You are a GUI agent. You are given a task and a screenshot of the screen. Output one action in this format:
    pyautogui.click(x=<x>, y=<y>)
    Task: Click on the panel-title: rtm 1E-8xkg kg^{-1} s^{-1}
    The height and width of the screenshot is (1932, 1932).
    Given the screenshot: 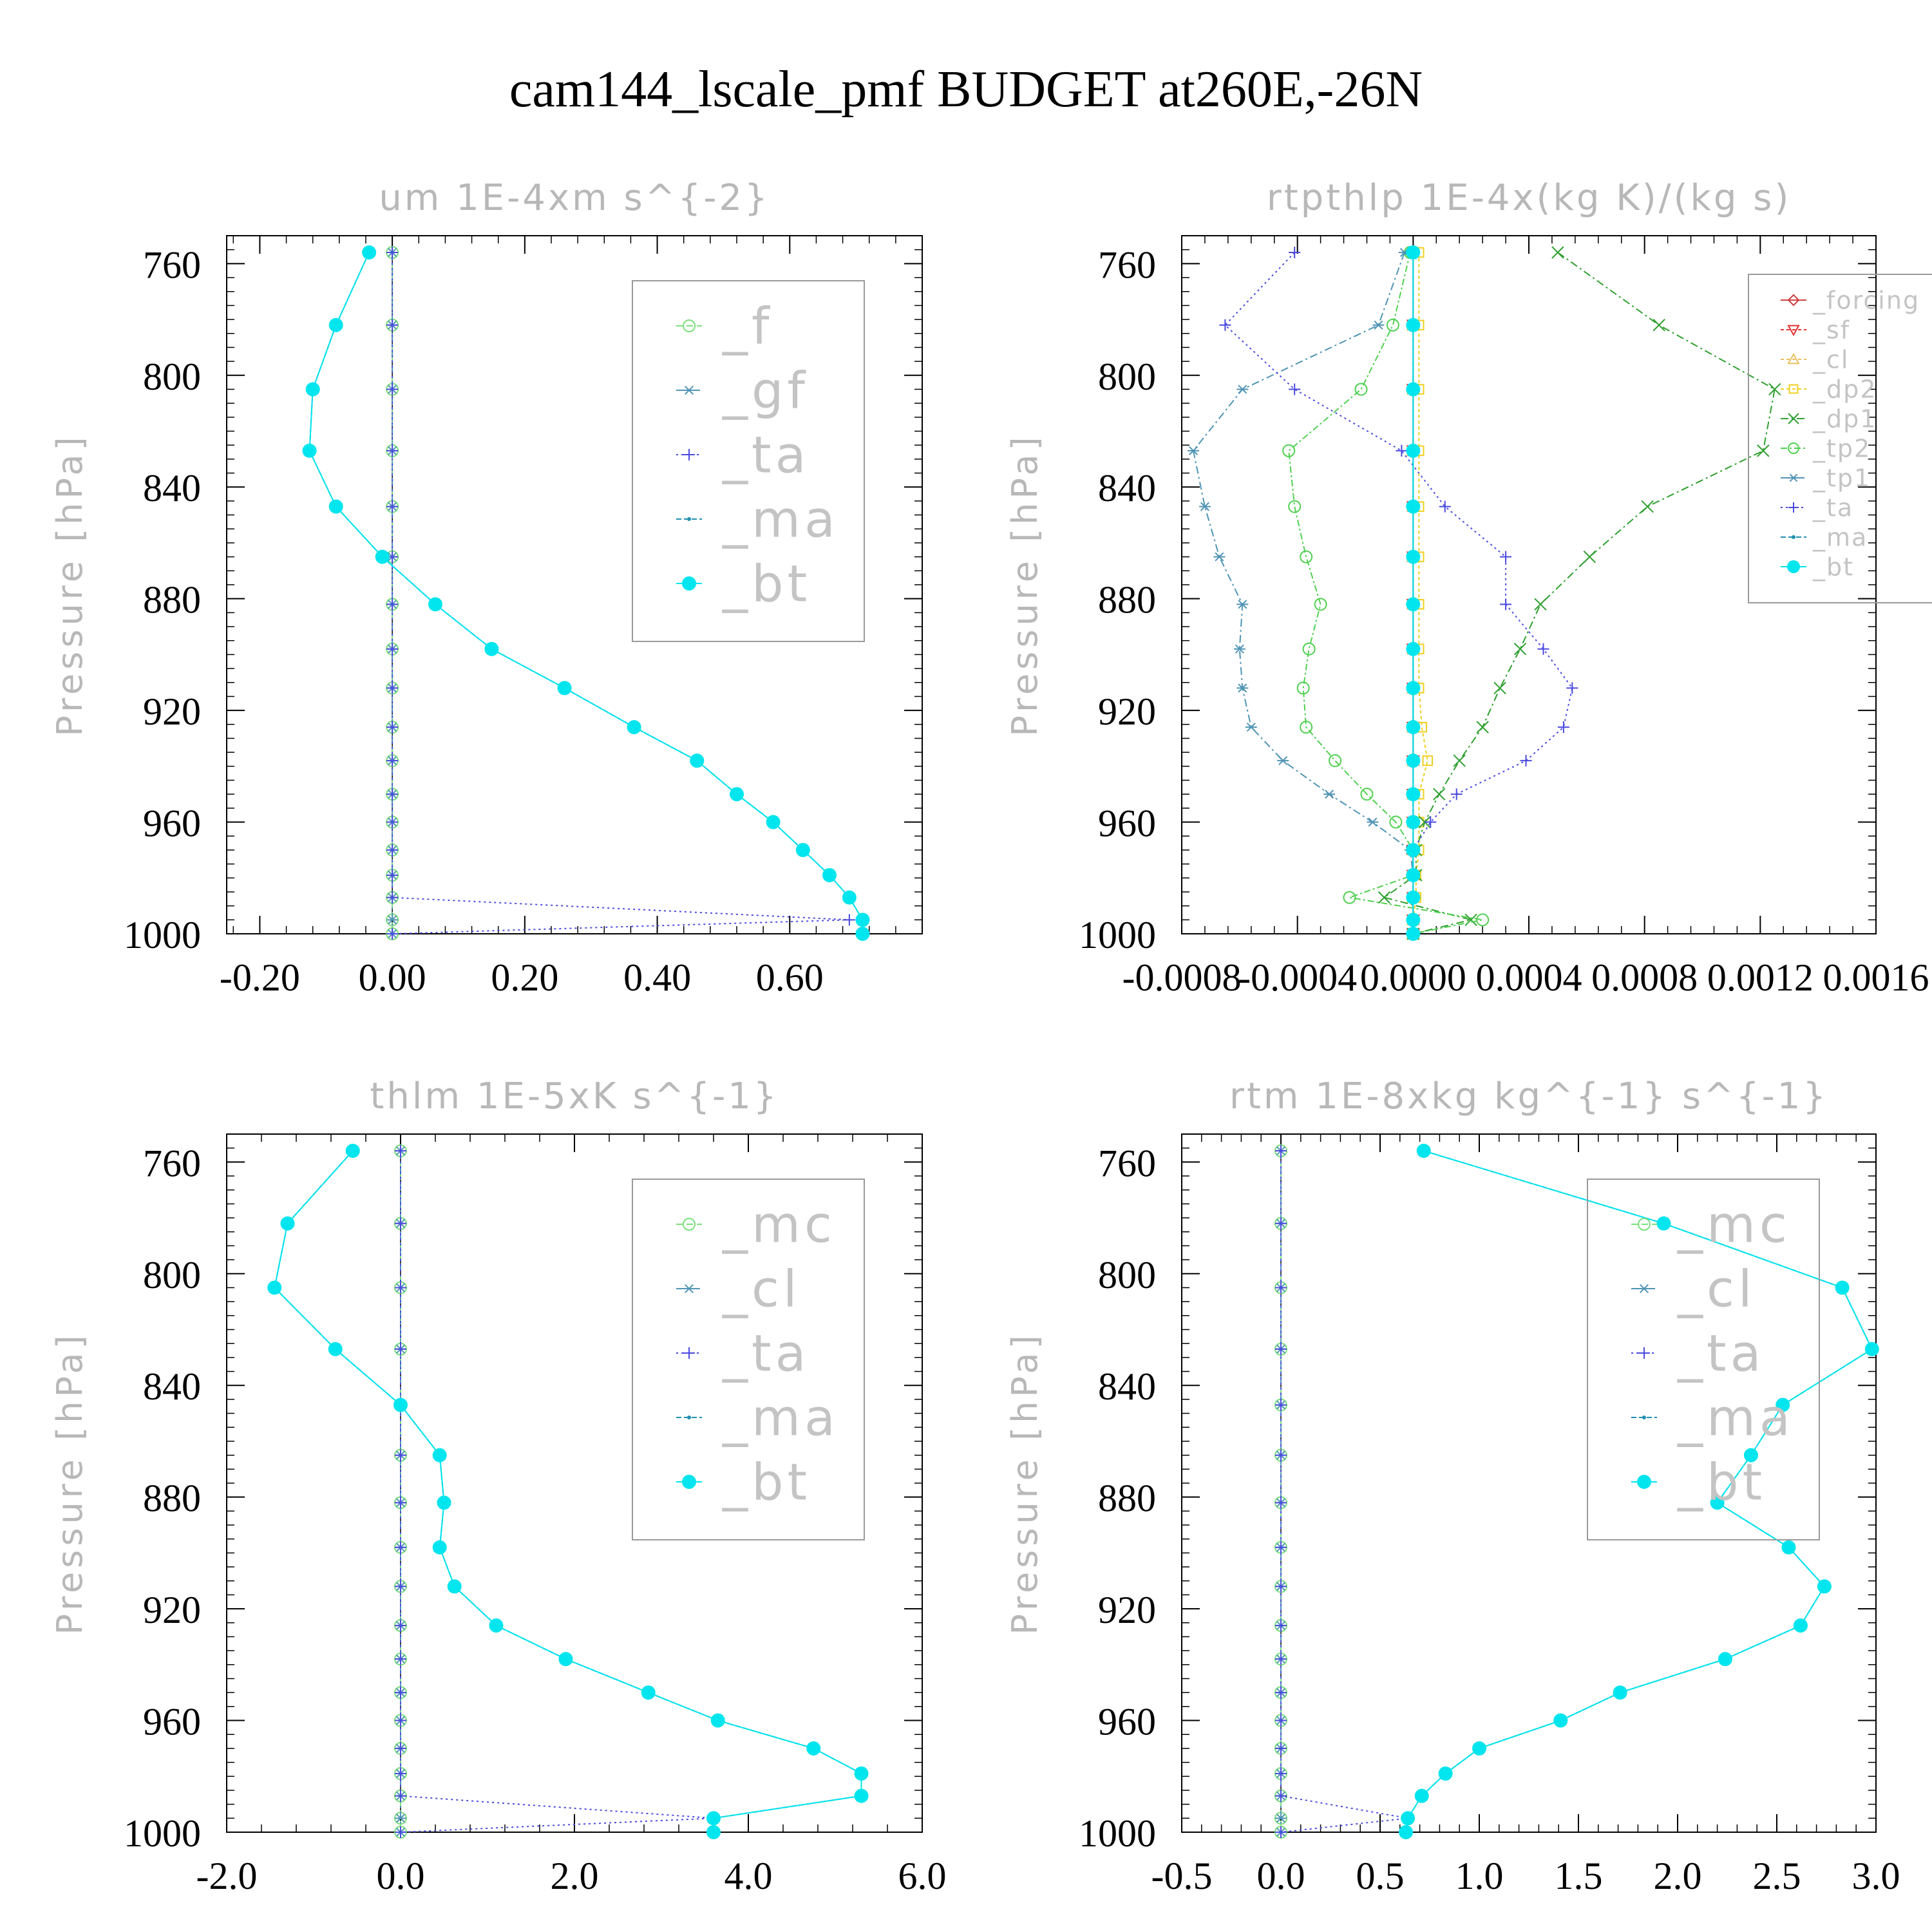 What is the action you would take?
    pyautogui.click(x=1529, y=1096)
    